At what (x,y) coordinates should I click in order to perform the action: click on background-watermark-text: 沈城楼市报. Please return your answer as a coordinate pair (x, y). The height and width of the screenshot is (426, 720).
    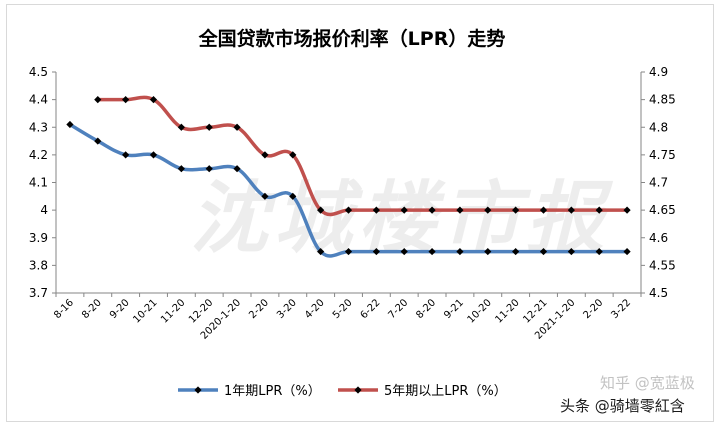
    Looking at the image, I should click on (402, 219).